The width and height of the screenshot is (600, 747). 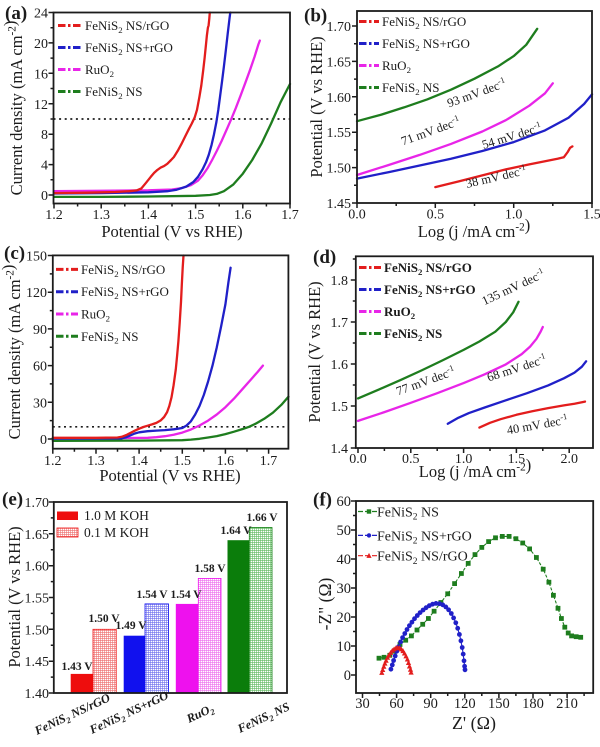 What do you see at coordinates (340, 281) in the screenshot?
I see `svg-text: 1.8` at bounding box center [340, 281].